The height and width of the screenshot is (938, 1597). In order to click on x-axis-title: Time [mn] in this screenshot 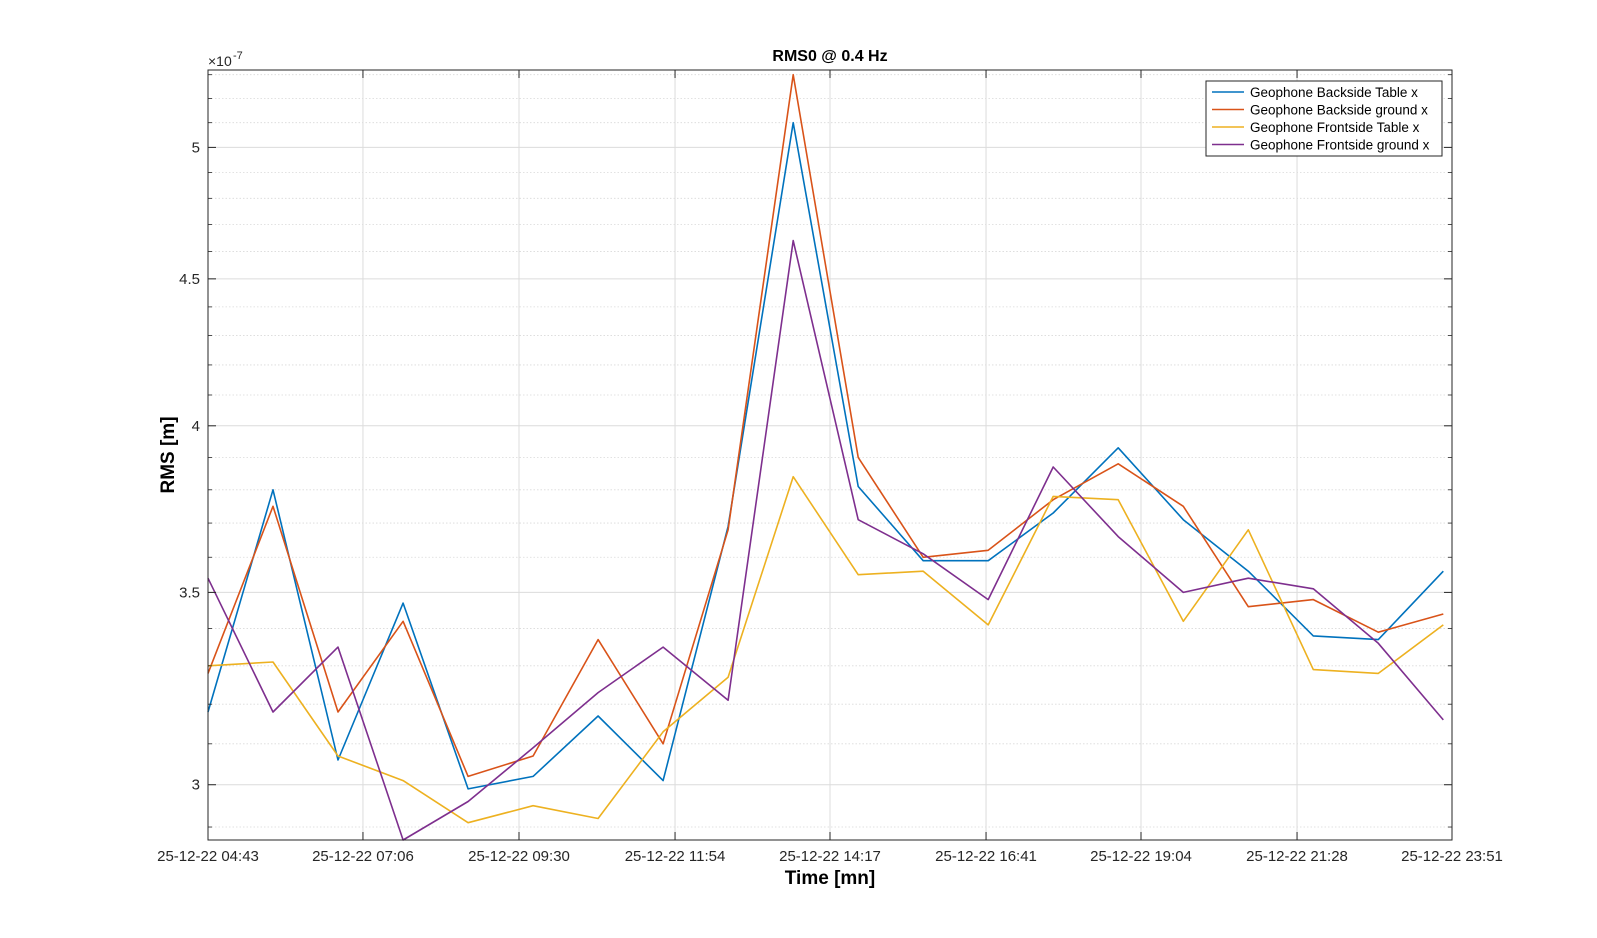, I will do `click(830, 878)`.